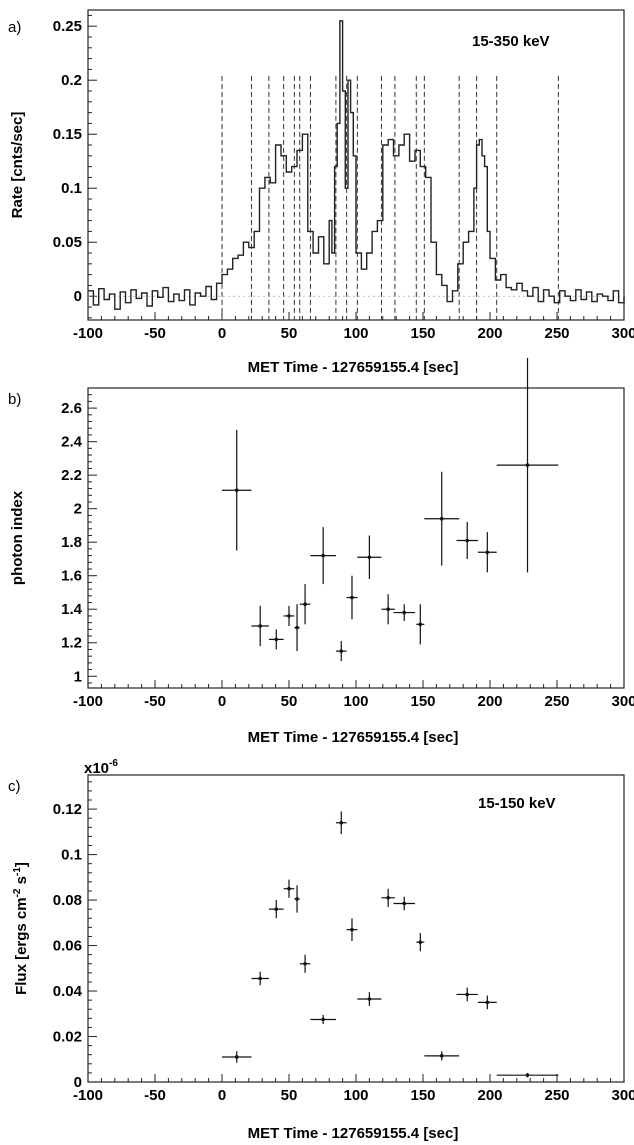 The width and height of the screenshot is (634, 1145). I want to click on x-tick-label: 300, so click(622, 701).